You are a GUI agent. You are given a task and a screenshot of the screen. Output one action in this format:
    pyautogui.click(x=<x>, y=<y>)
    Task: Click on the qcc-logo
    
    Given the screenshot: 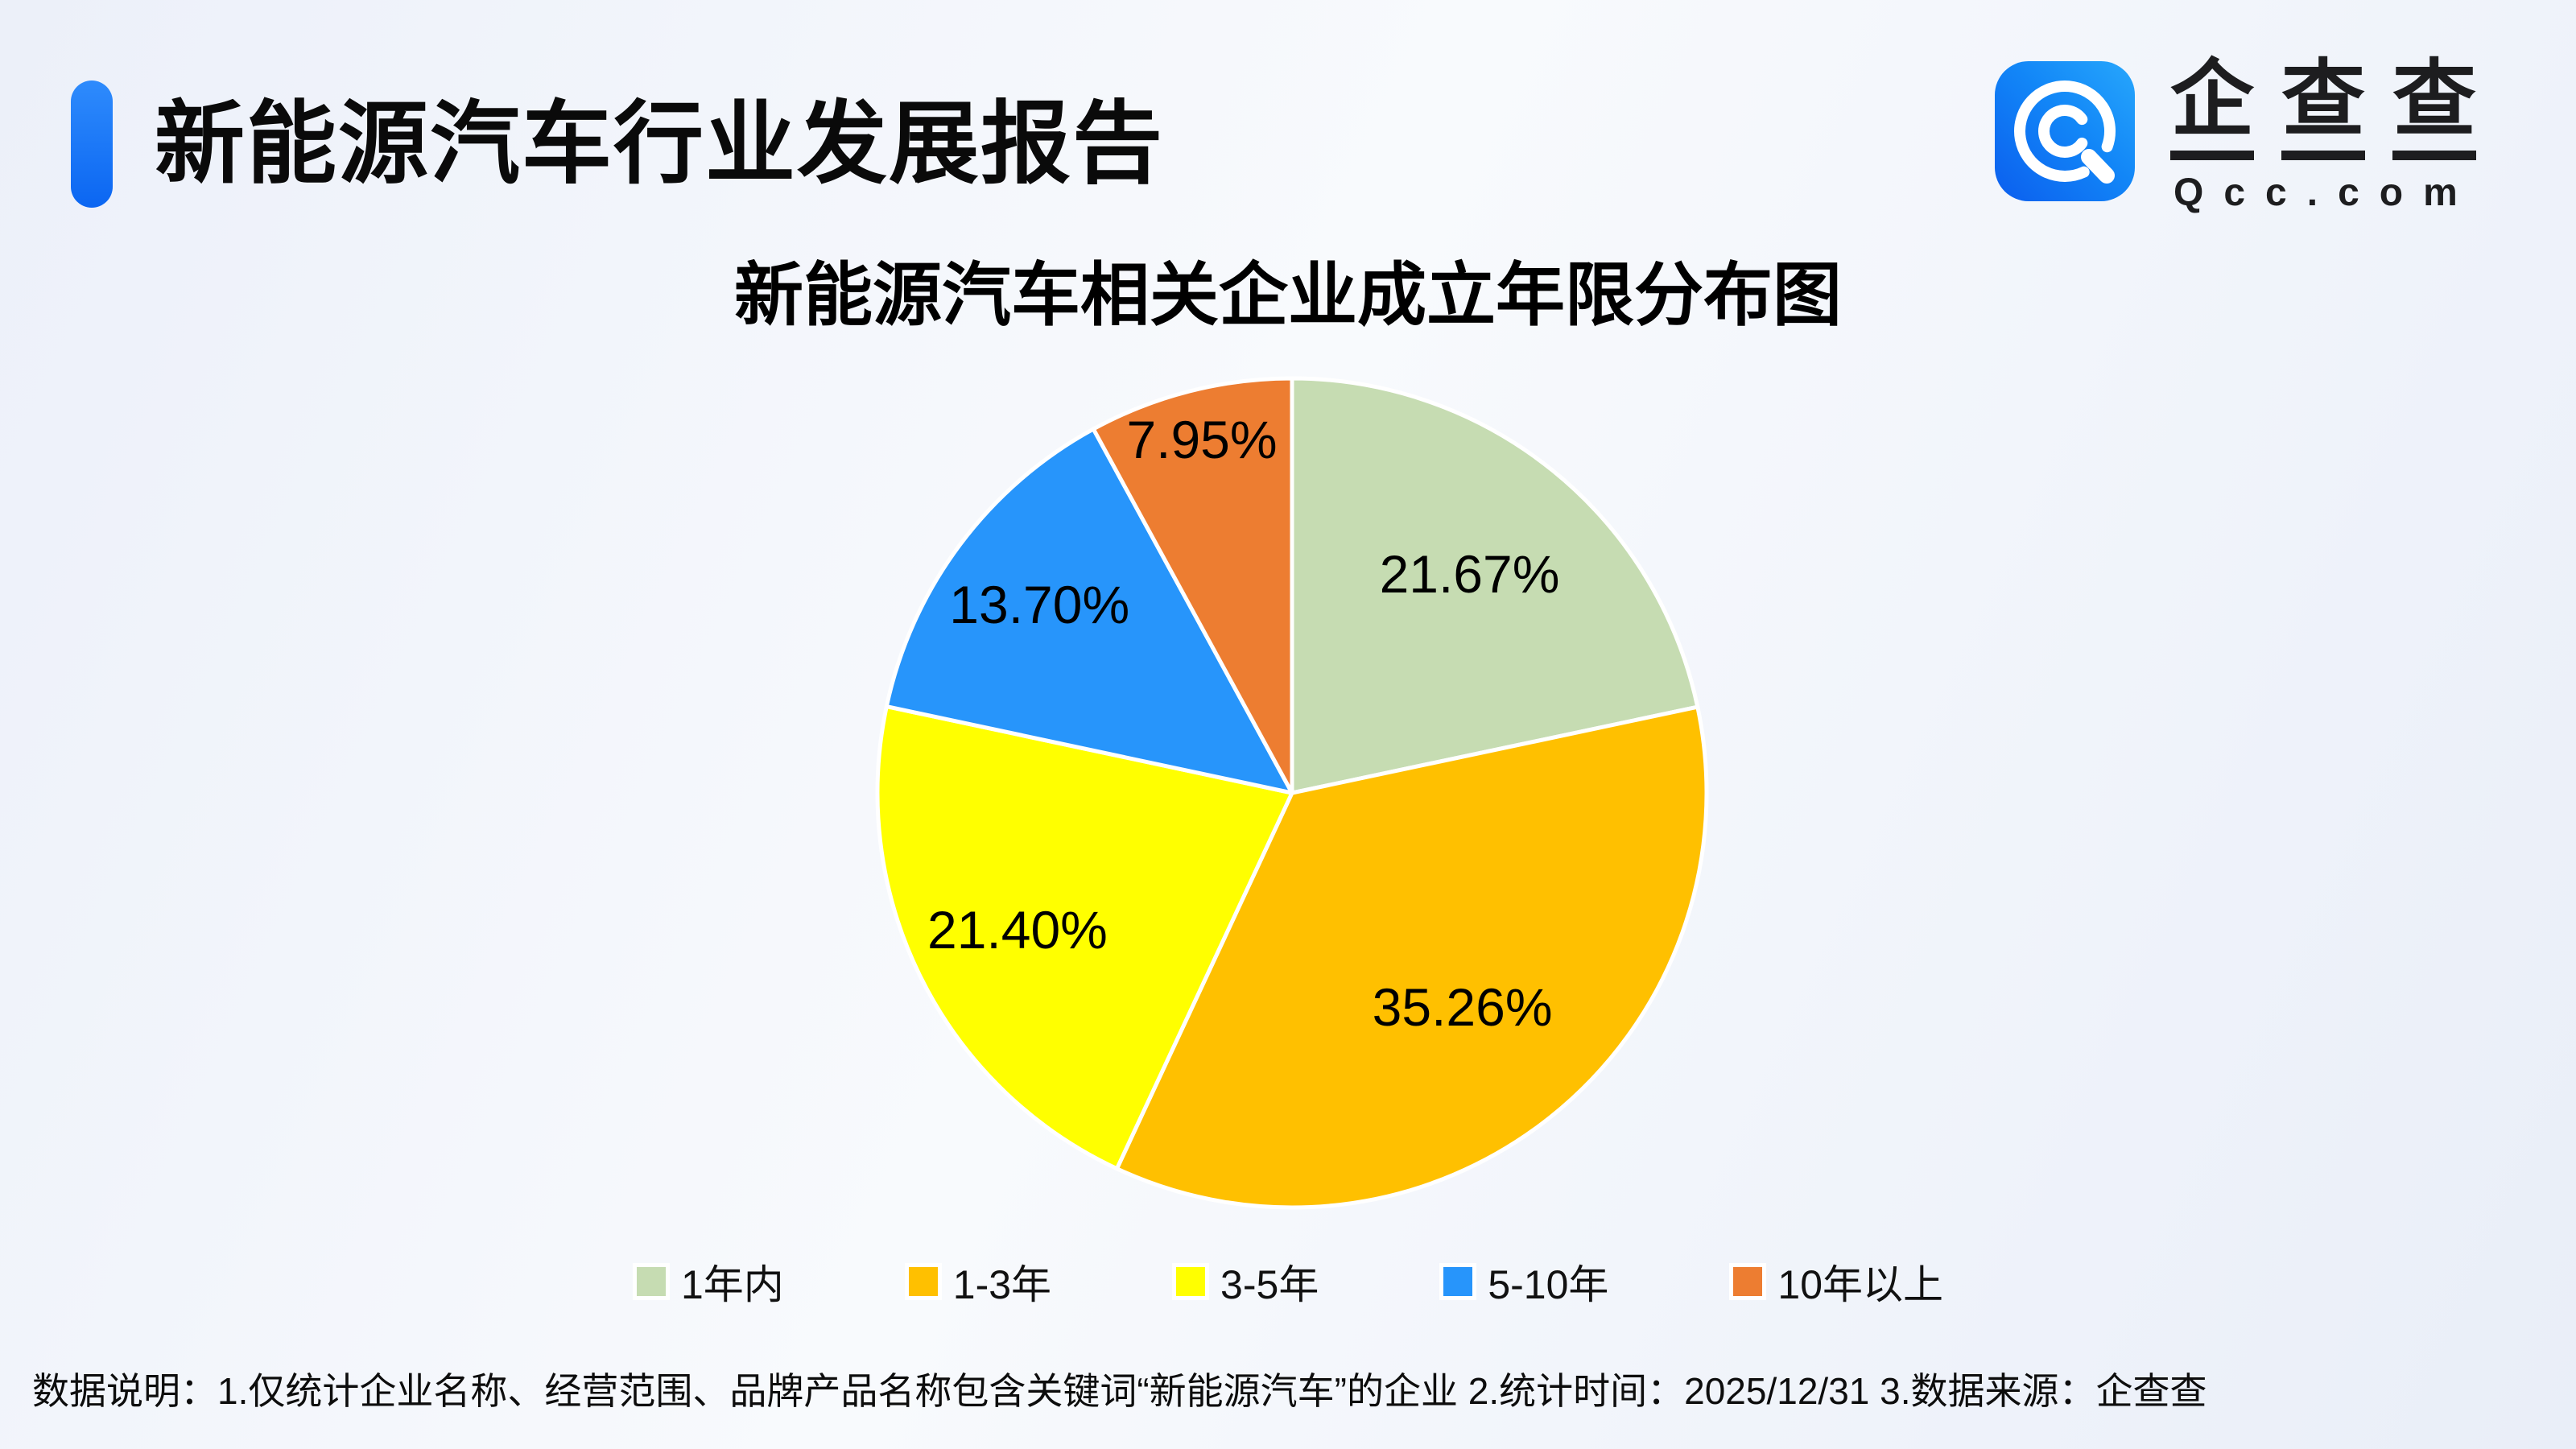 What is the action you would take?
    pyautogui.click(x=2065, y=131)
    